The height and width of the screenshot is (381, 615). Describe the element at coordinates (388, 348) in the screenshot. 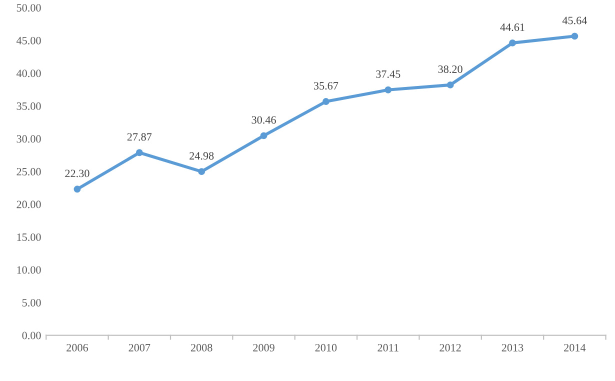

I see `x-tick-label: 2011` at that location.